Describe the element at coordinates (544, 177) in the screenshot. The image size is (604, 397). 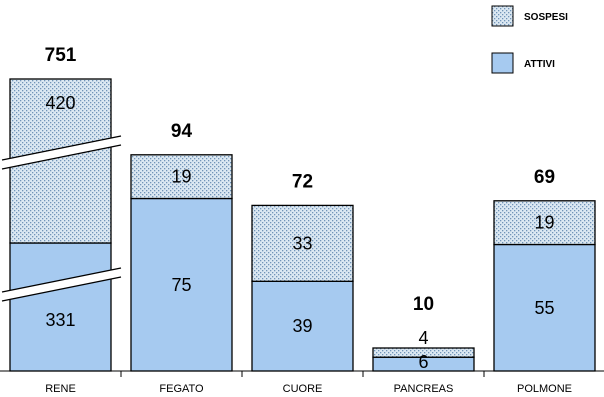
I see `total-label-polmone: 69` at that location.